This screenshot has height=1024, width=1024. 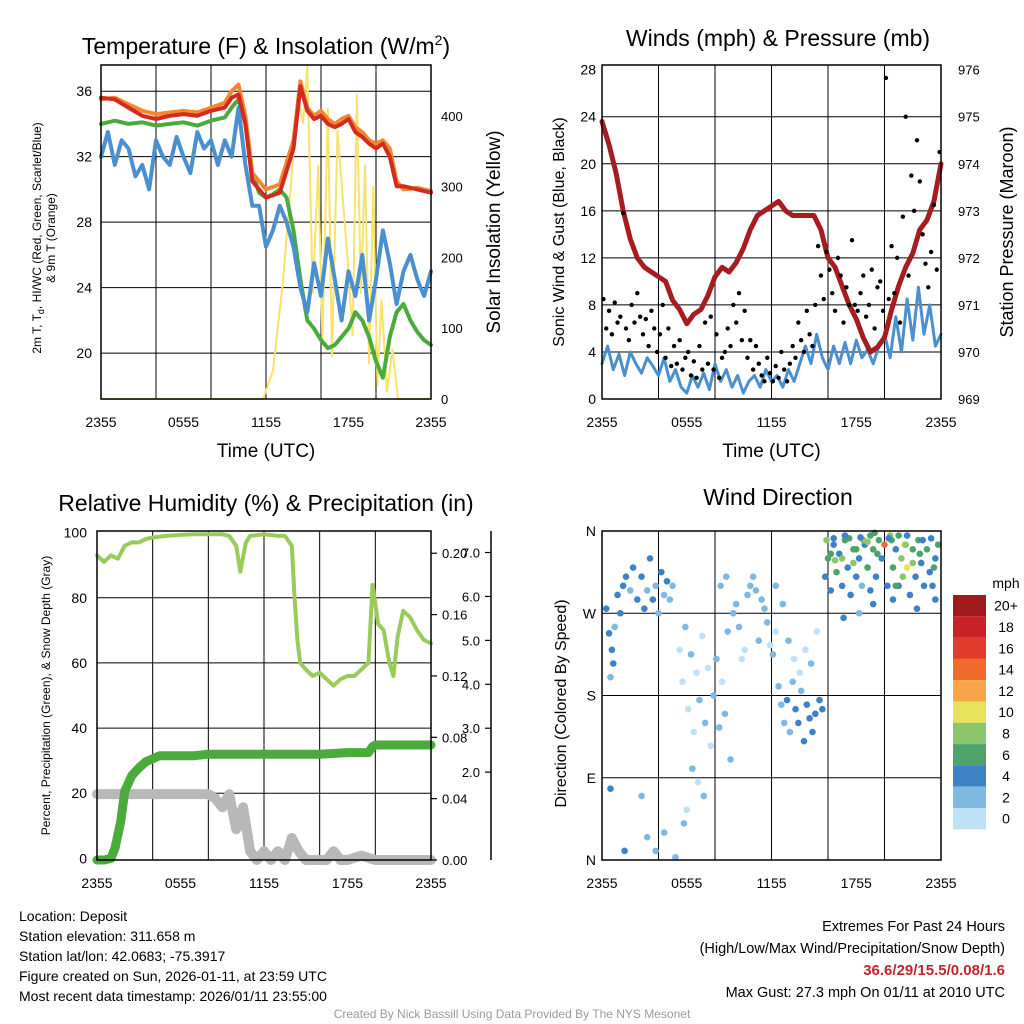 I want to click on colorbar-label: 8, so click(x=1006, y=733).